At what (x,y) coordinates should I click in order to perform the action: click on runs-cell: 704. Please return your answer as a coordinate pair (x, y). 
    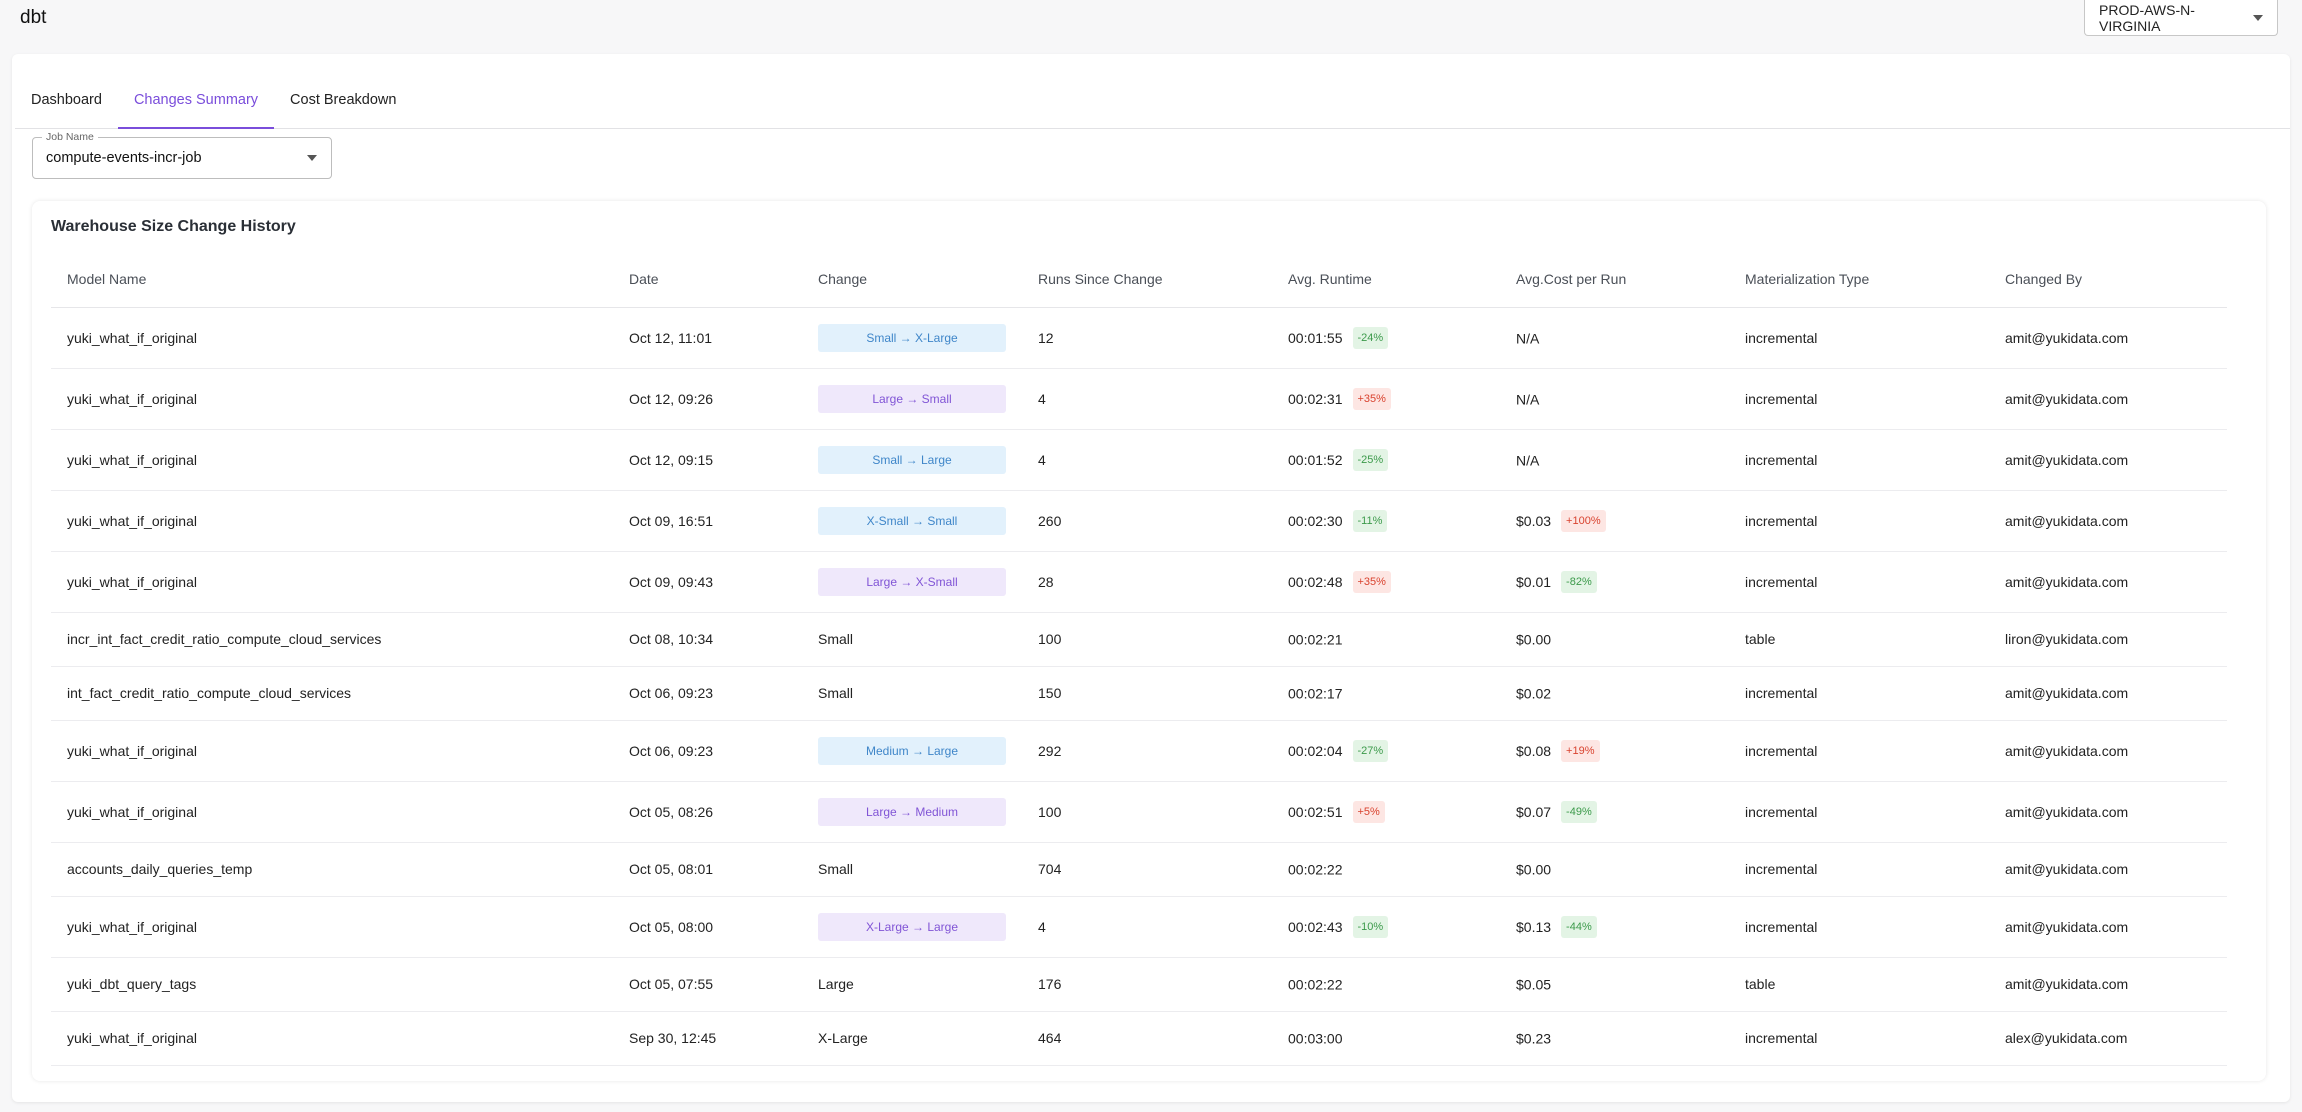
    Looking at the image, I should click on (1147, 869).